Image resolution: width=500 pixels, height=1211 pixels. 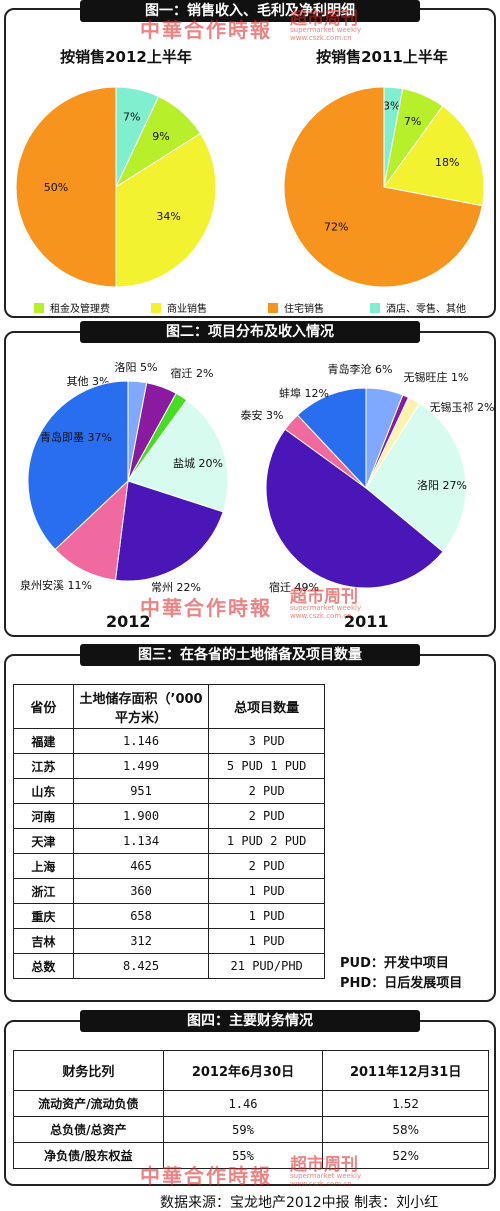 I want to click on table-cell: 总数, so click(x=43, y=966).